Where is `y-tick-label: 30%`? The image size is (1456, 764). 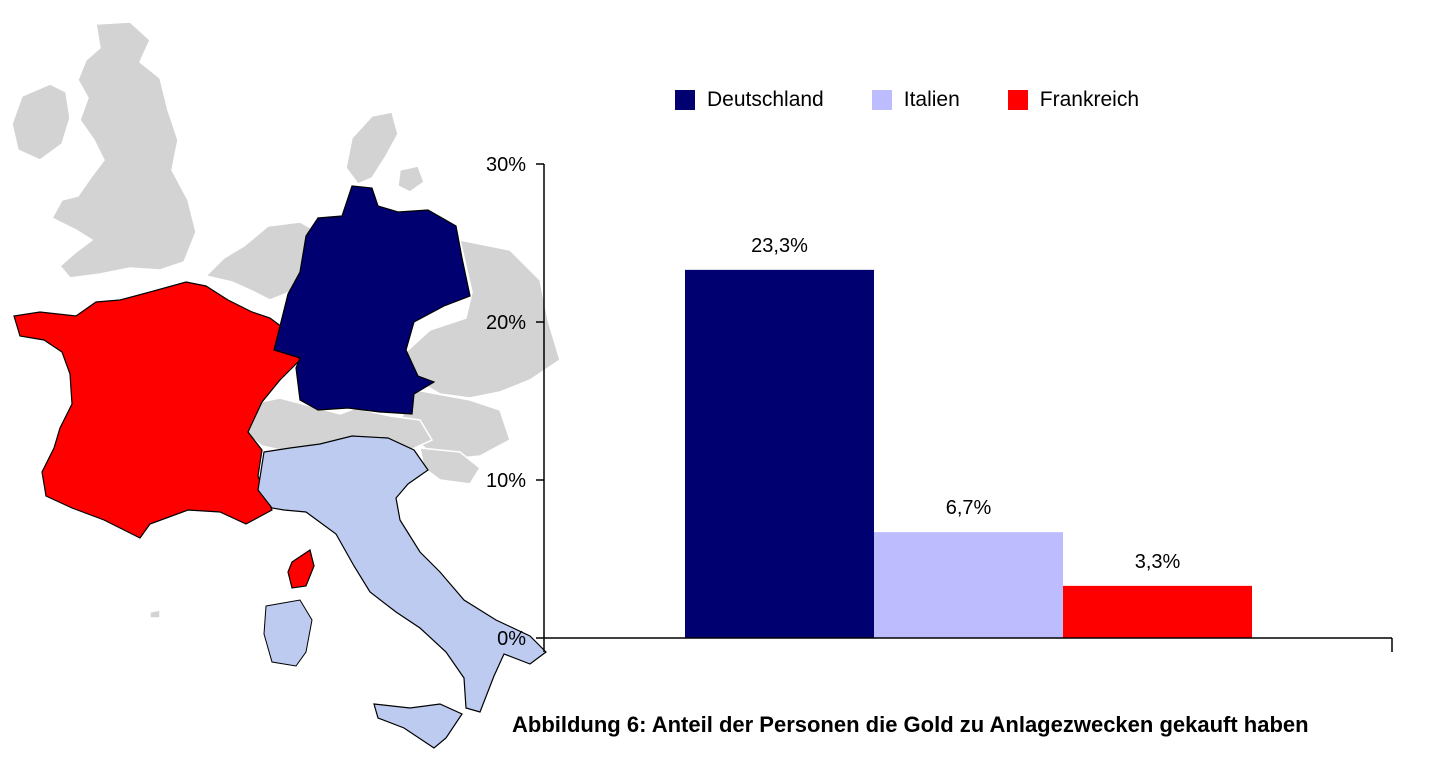 y-tick-label: 30% is located at coordinates (506, 165).